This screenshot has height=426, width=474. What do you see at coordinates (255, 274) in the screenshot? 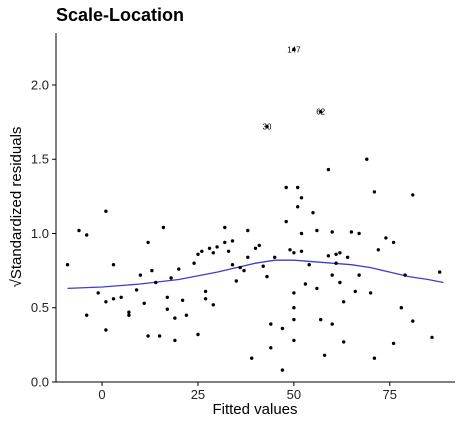
I see `smooth-trend-line` at bounding box center [255, 274].